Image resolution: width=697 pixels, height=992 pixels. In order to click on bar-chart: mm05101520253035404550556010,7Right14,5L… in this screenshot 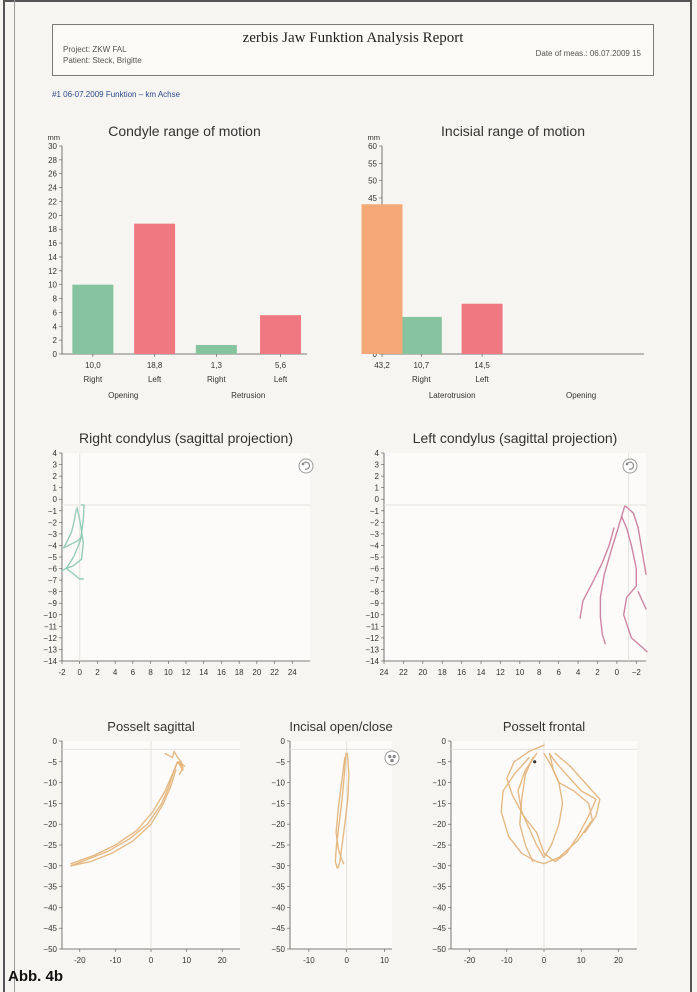, I will do `click(502, 266)`.